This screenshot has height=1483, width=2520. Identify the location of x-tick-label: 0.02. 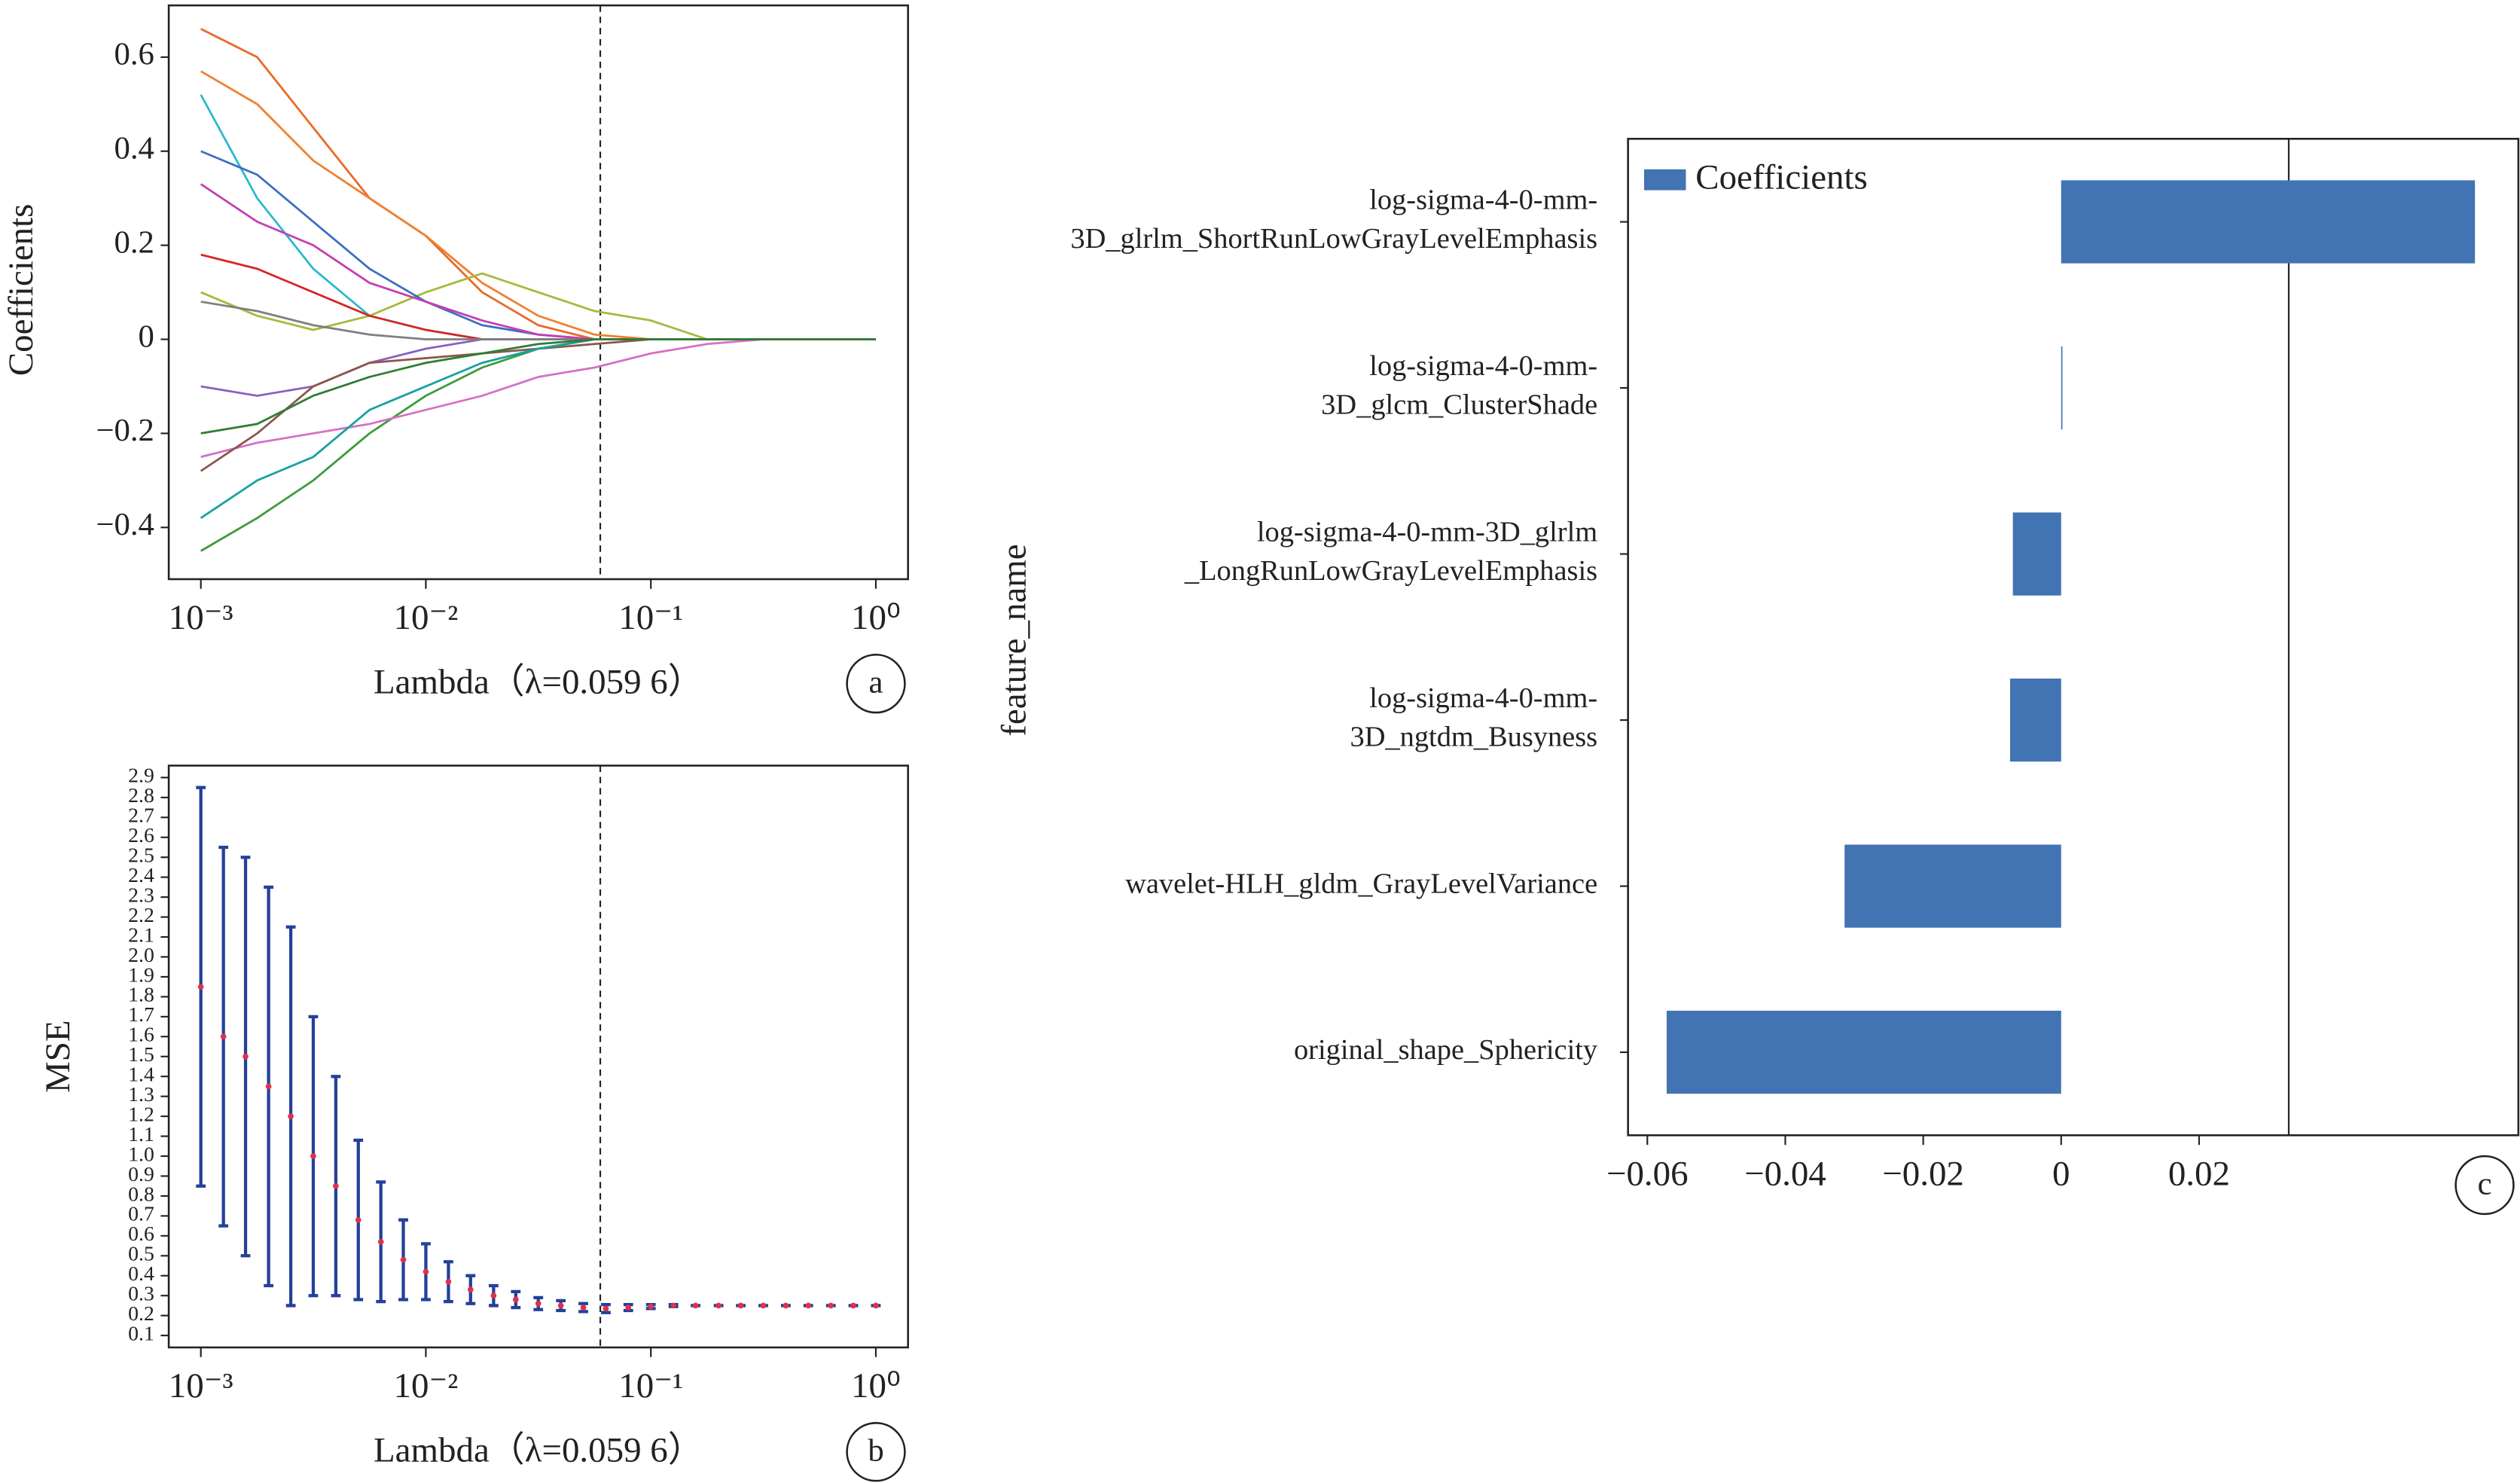
(2199, 1174).